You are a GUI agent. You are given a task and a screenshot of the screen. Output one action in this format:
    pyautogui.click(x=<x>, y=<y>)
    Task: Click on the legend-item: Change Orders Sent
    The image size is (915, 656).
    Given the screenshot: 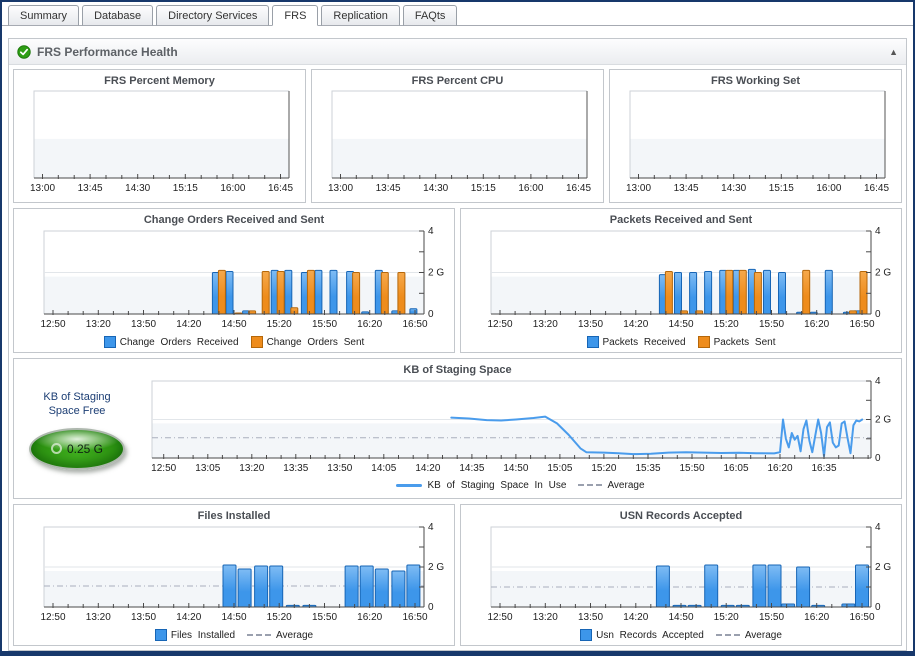 What is the action you would take?
    pyautogui.click(x=307, y=342)
    